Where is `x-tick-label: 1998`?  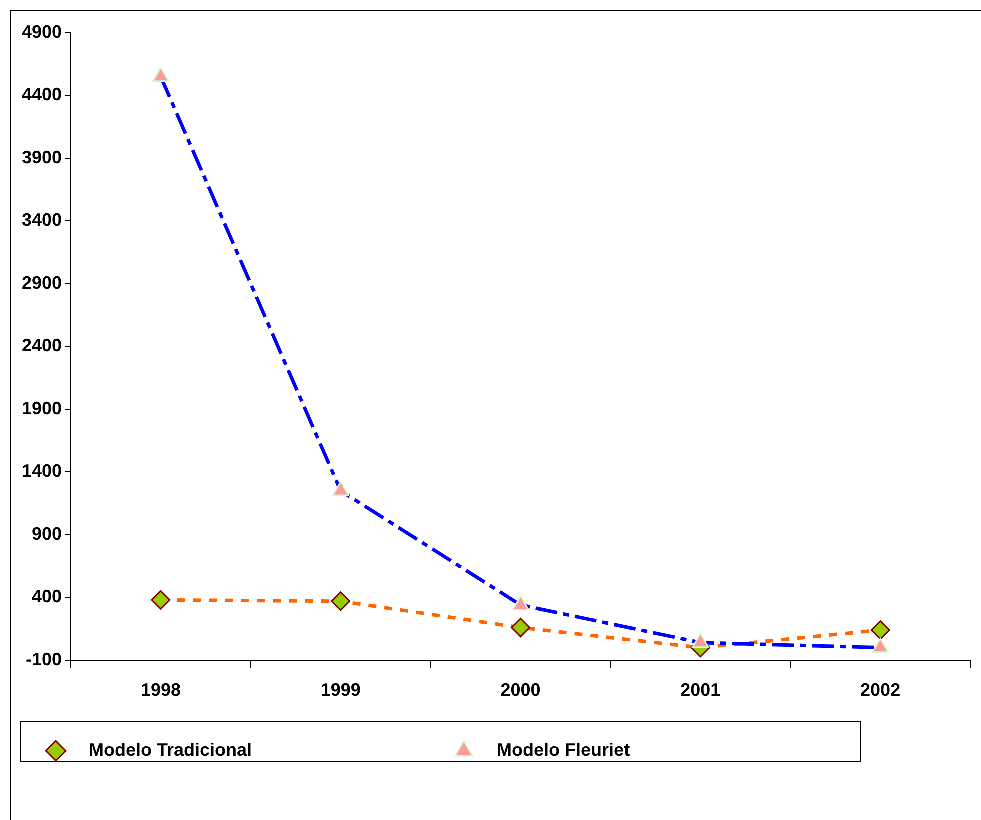 x-tick-label: 1998 is located at coordinates (161, 690).